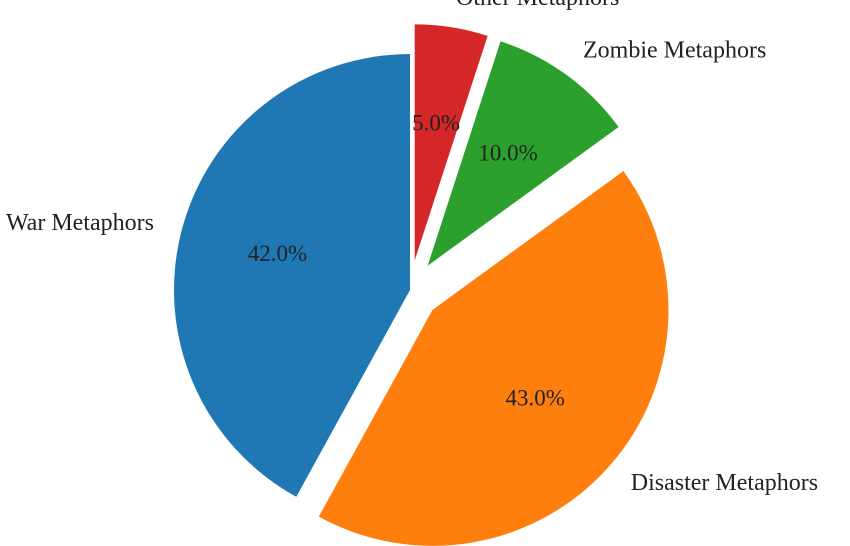 The image size is (850, 546). What do you see at coordinates (537, 5) in the screenshot?
I see `label-other-metaphors: Other Metaphors` at bounding box center [537, 5].